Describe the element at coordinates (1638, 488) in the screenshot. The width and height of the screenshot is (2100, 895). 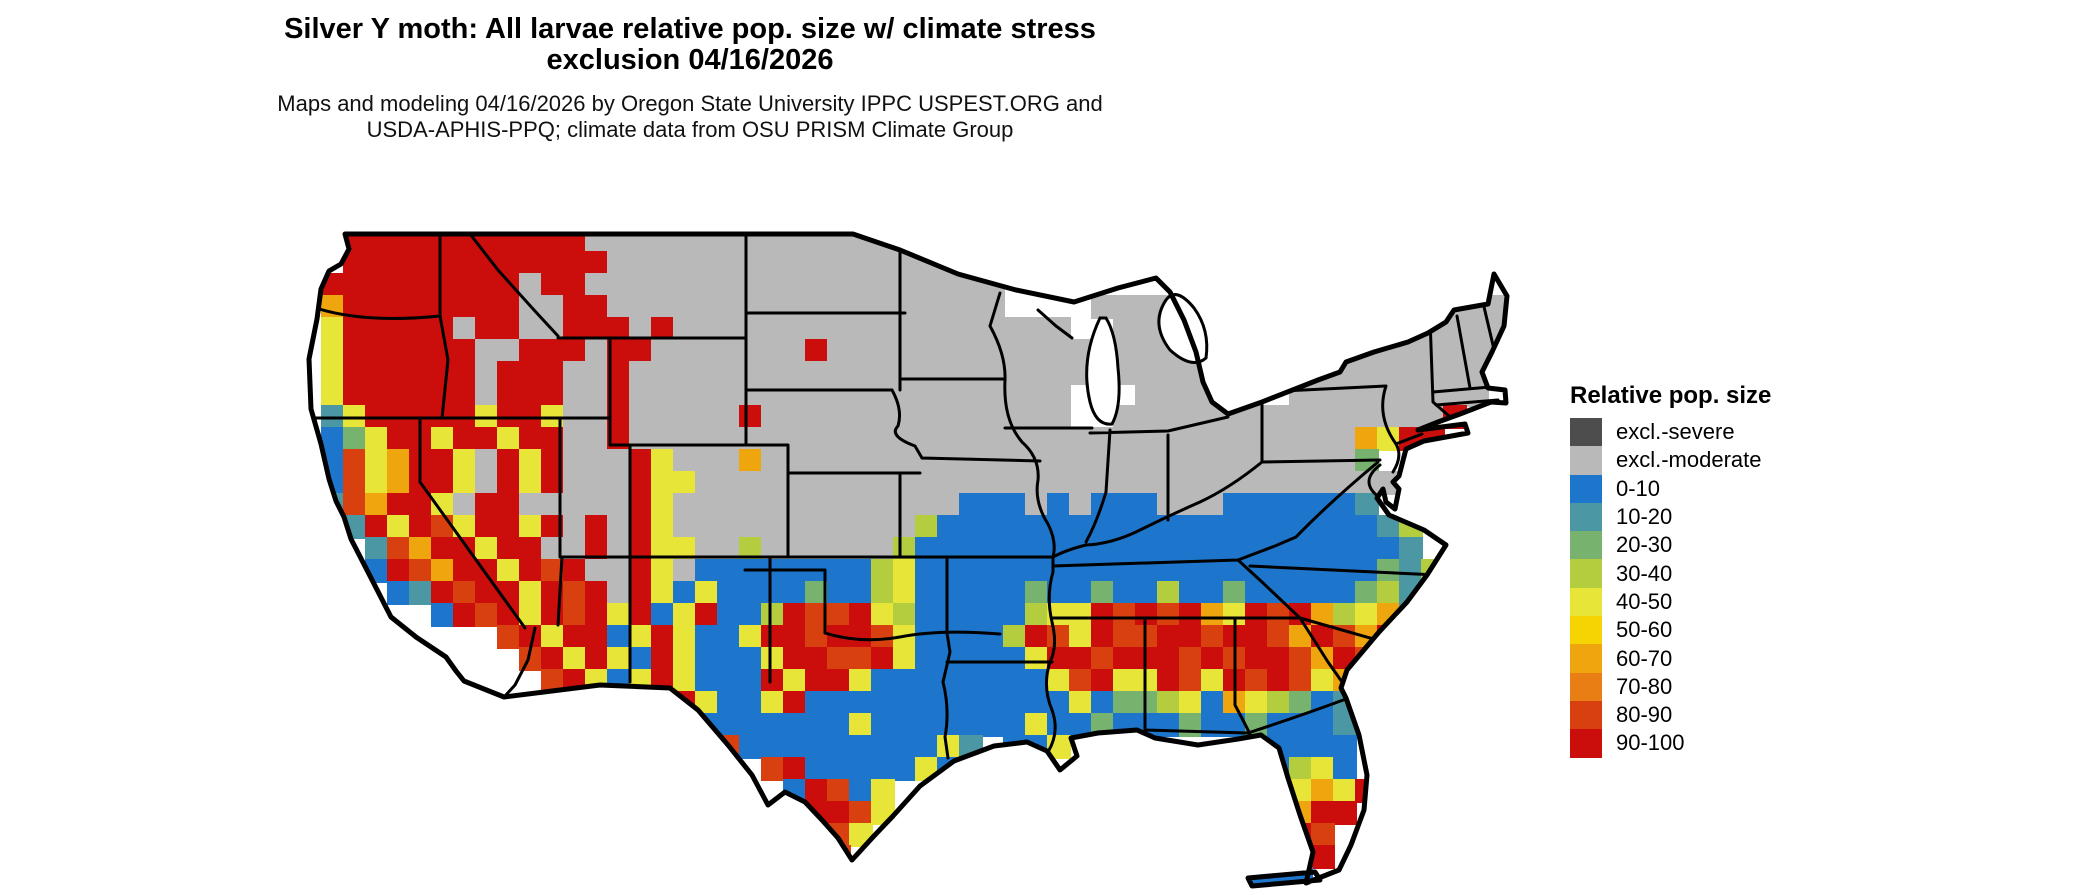
I see `legend-label: 0-10` at that location.